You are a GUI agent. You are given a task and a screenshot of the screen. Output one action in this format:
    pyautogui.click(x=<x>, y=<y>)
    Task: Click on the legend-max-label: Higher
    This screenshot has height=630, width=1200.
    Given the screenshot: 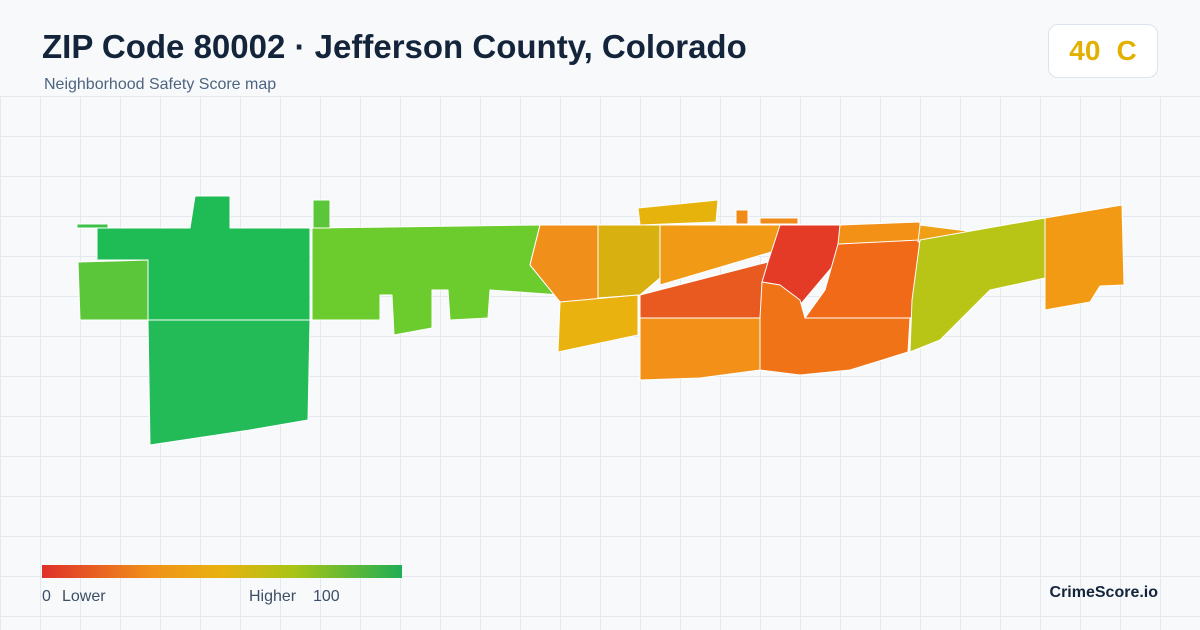 What is the action you would take?
    pyautogui.click(x=273, y=596)
    